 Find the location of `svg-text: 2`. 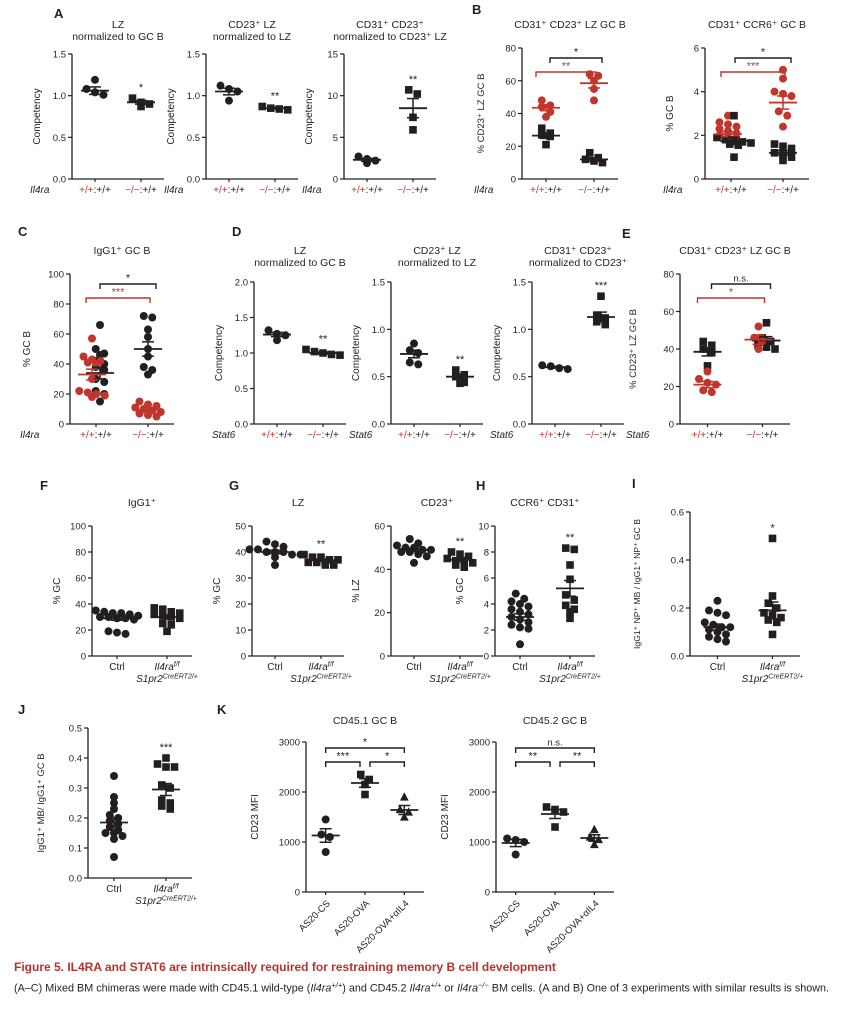

svg-text: 2 is located at coordinates (696, 136).